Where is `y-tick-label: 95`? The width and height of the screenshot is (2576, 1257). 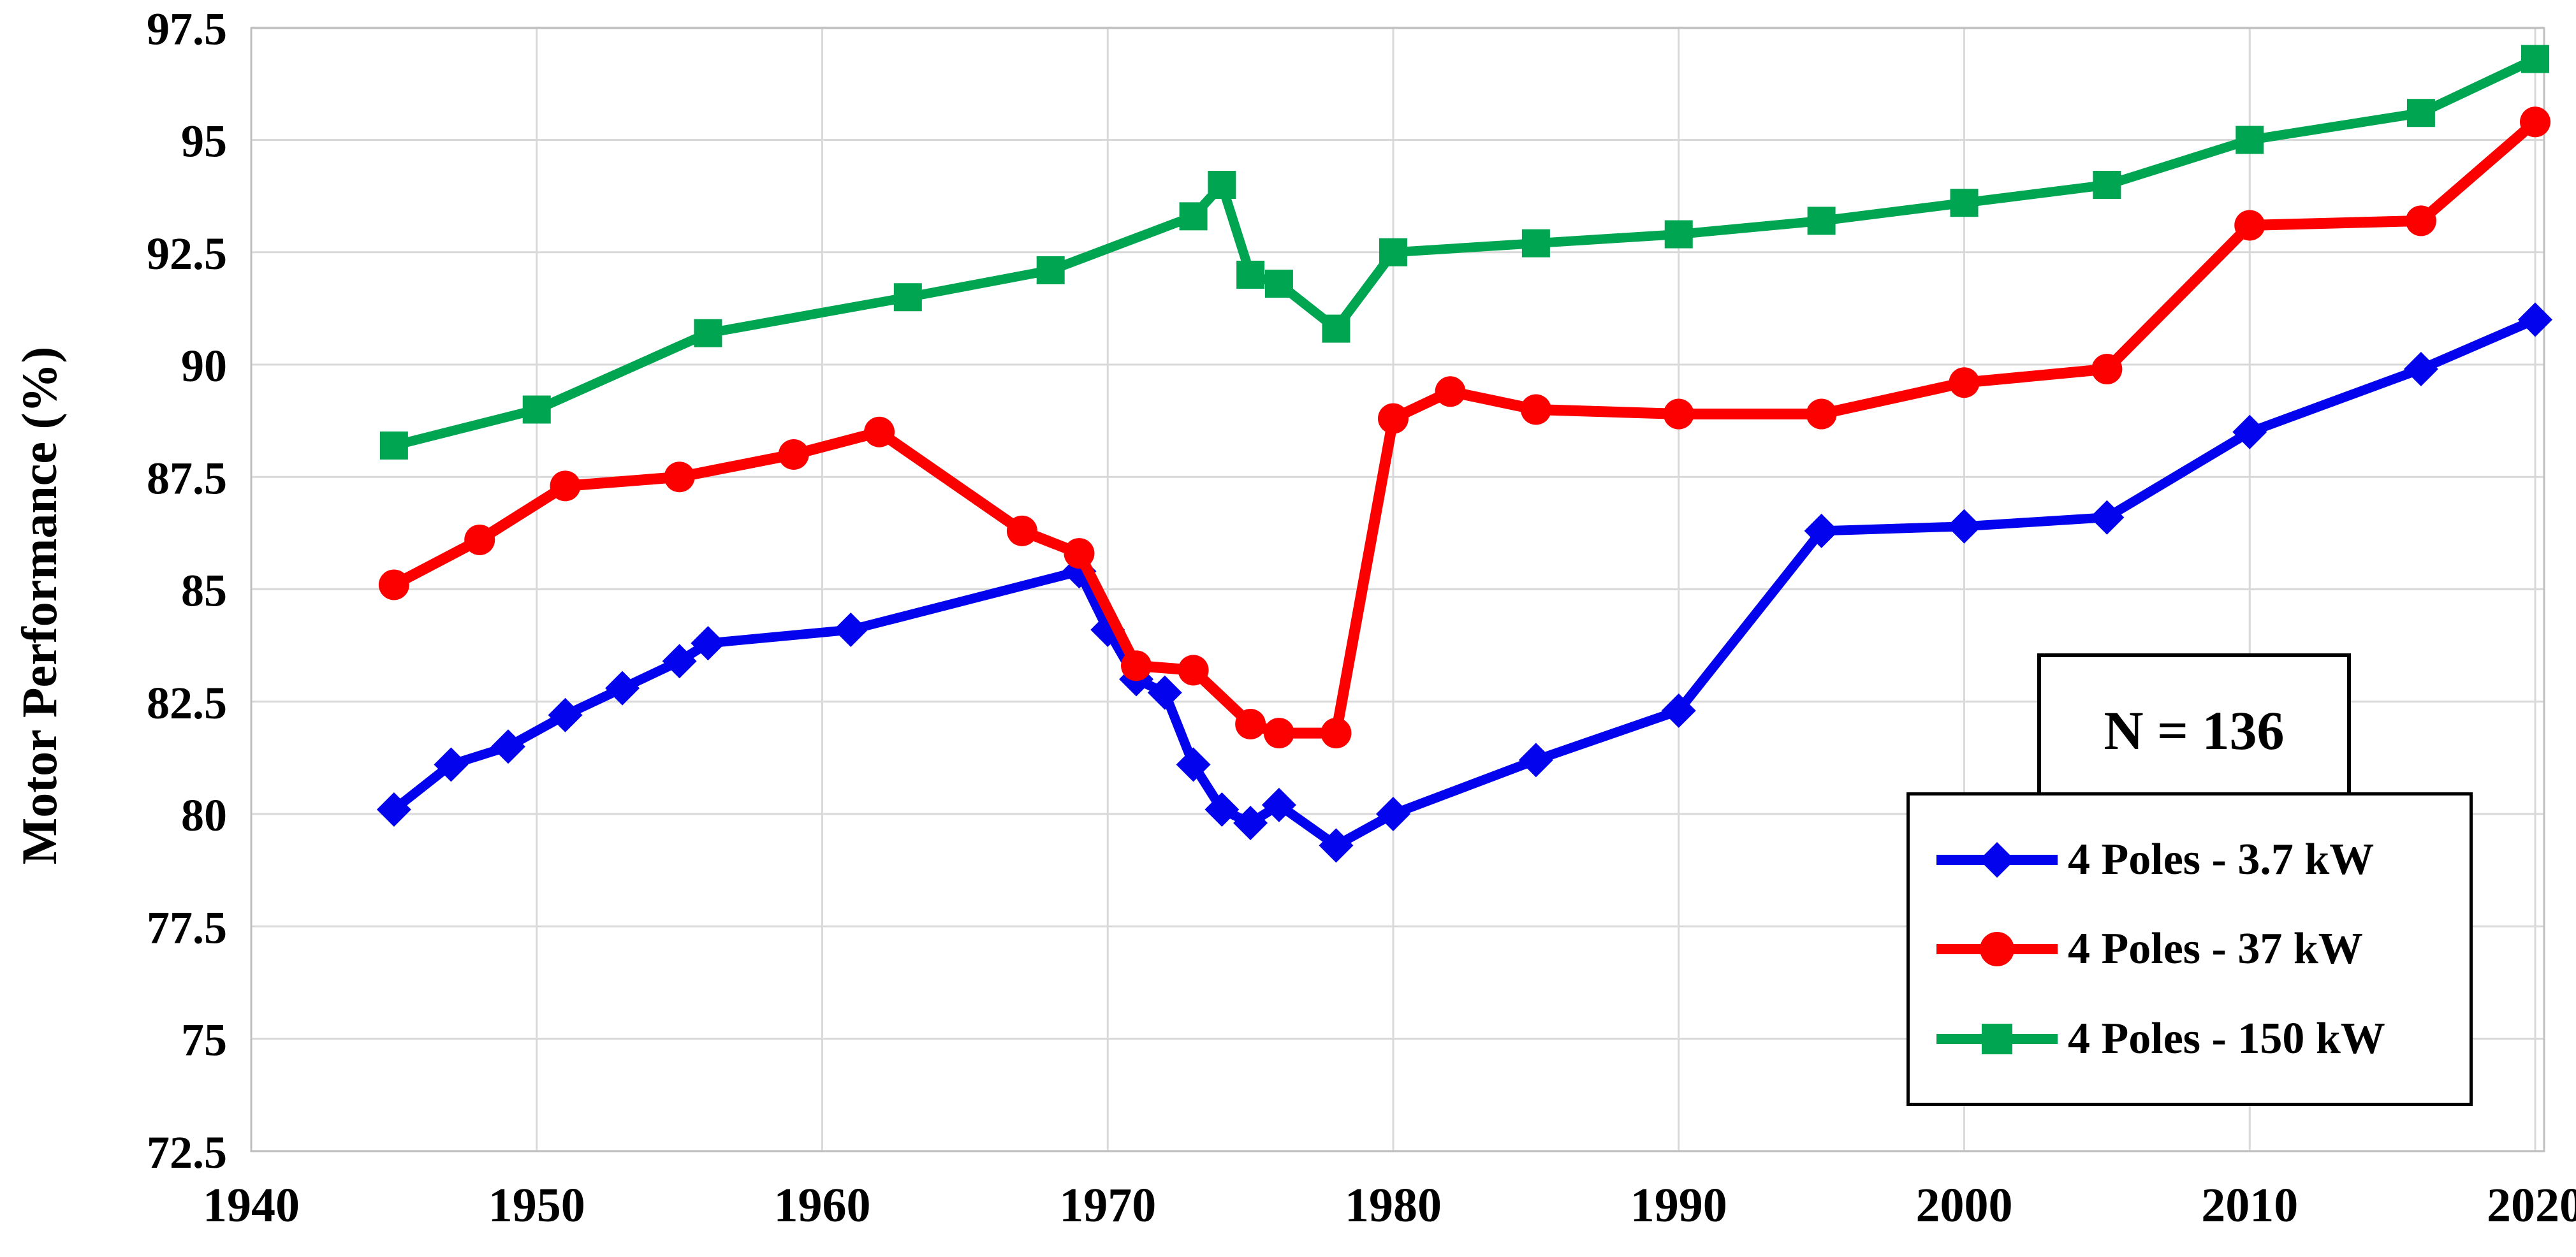
y-tick-label: 95 is located at coordinates (204, 141).